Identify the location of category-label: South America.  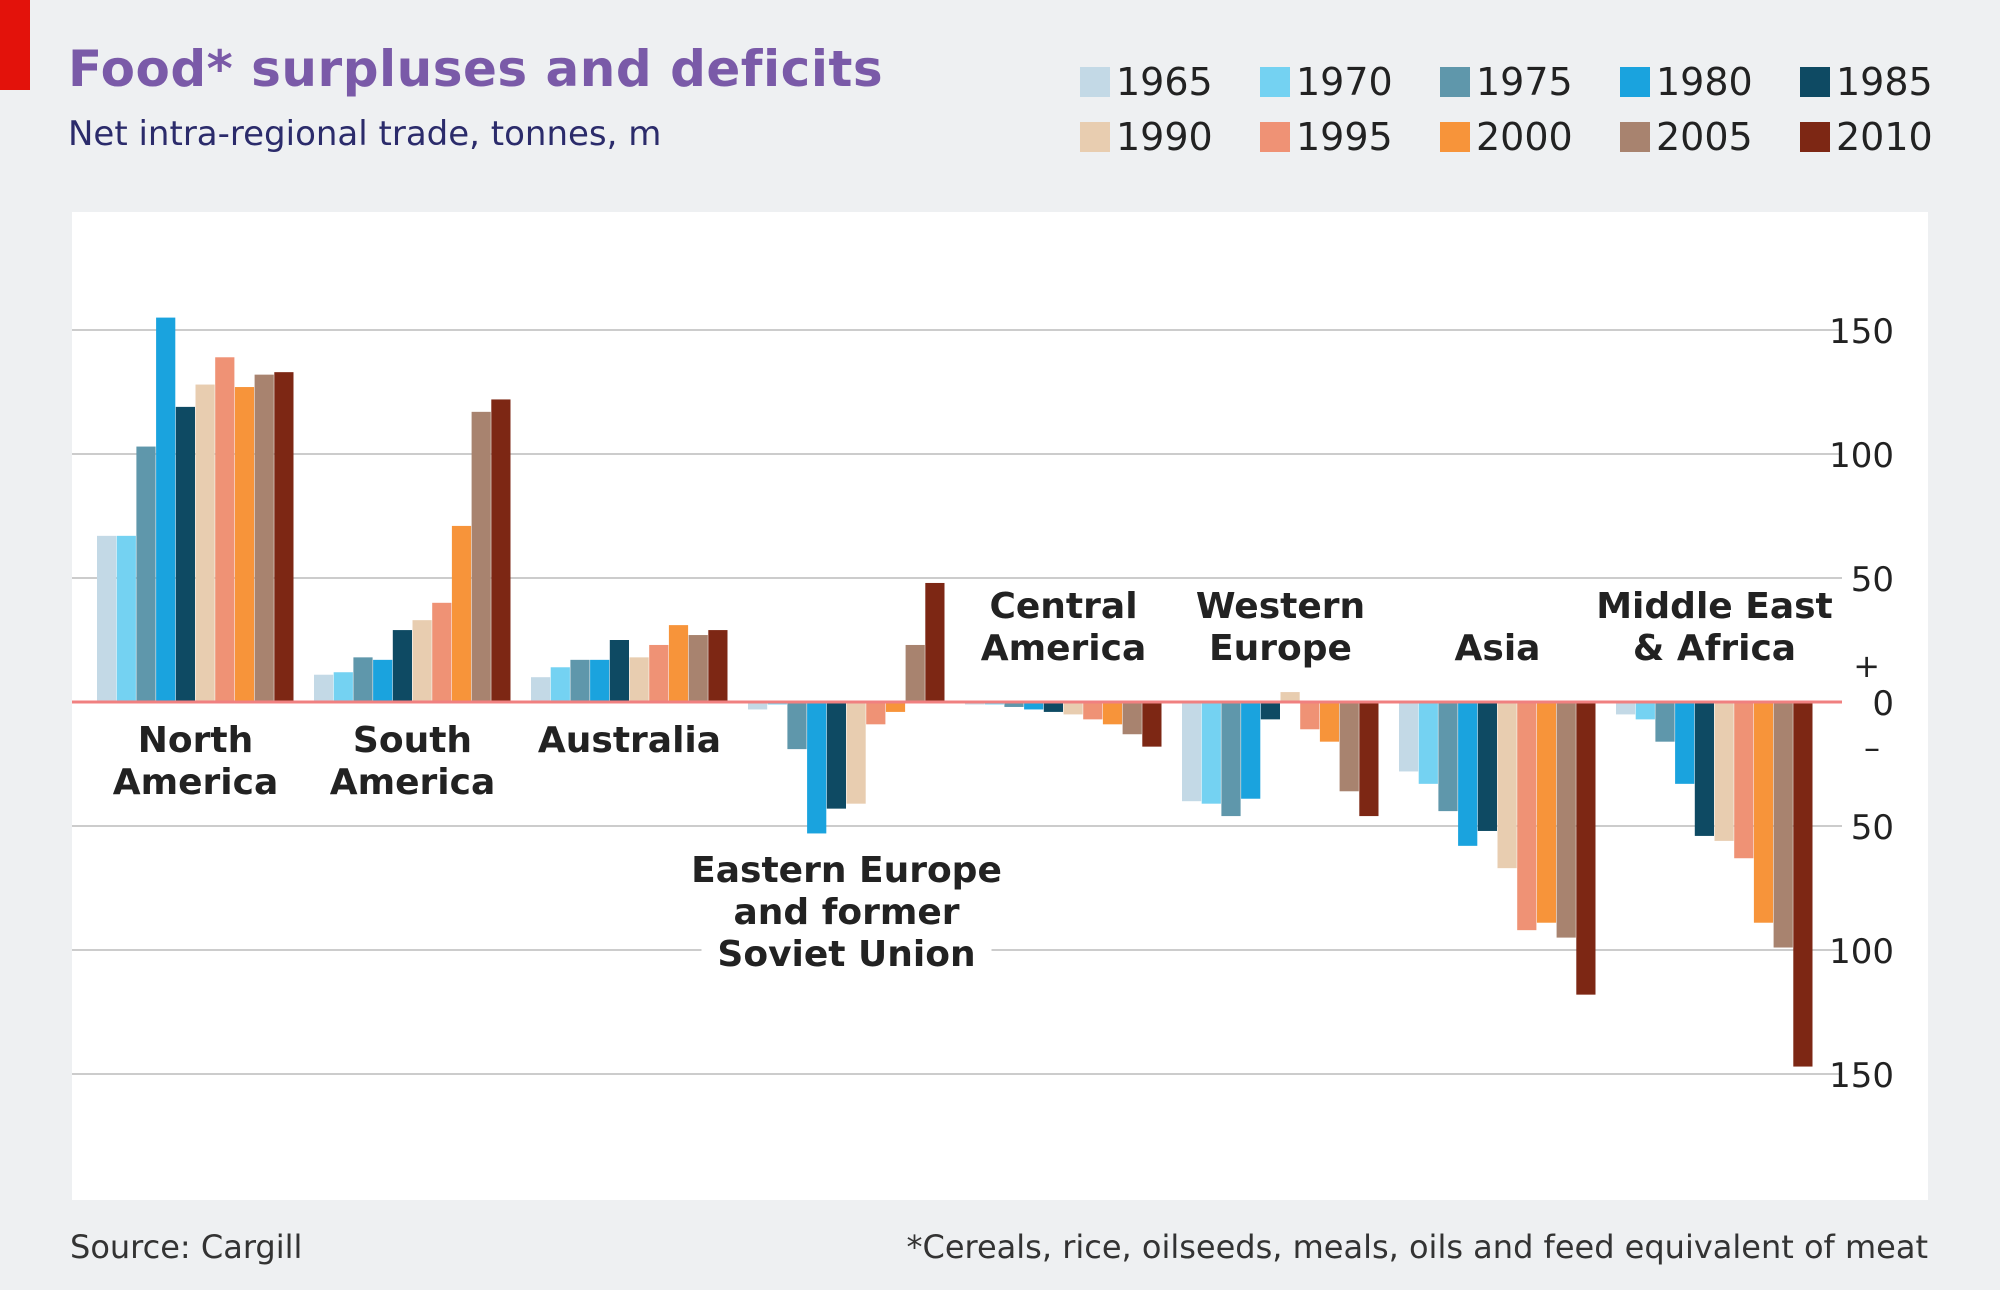
(413, 761).